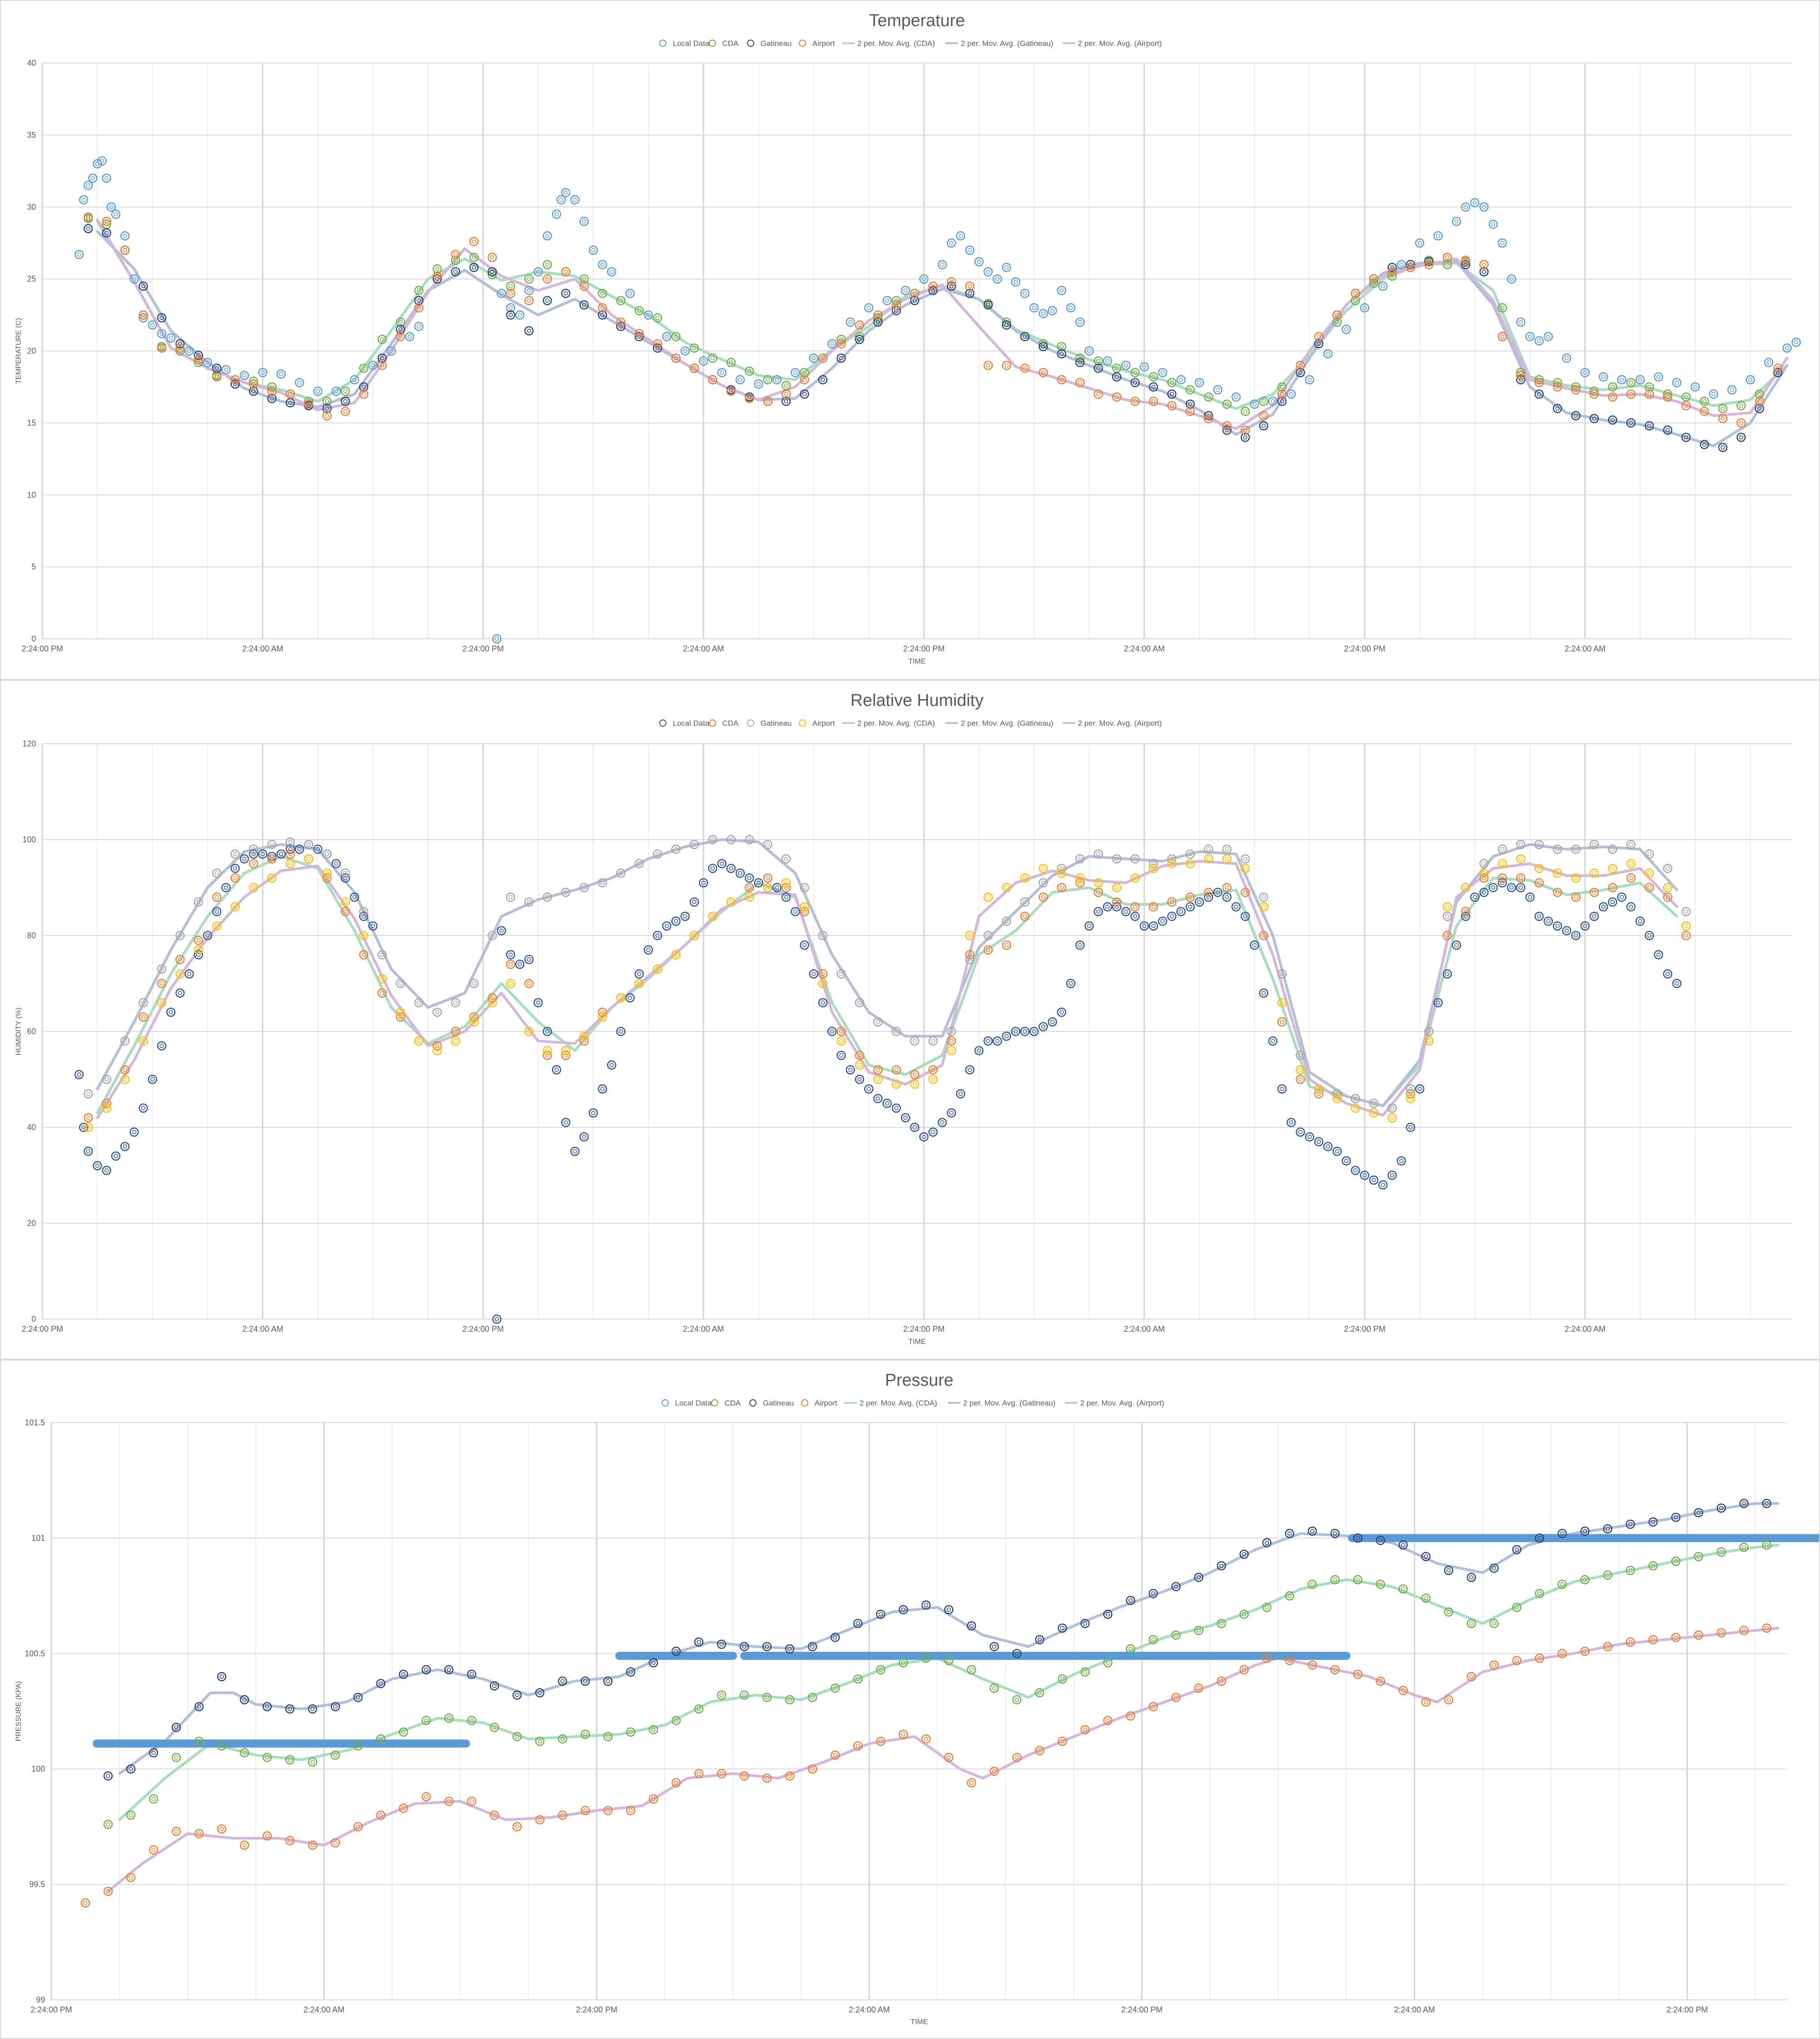 This screenshot has width=1820, height=2039. I want to click on legend-label: Local Data, so click(691, 723).